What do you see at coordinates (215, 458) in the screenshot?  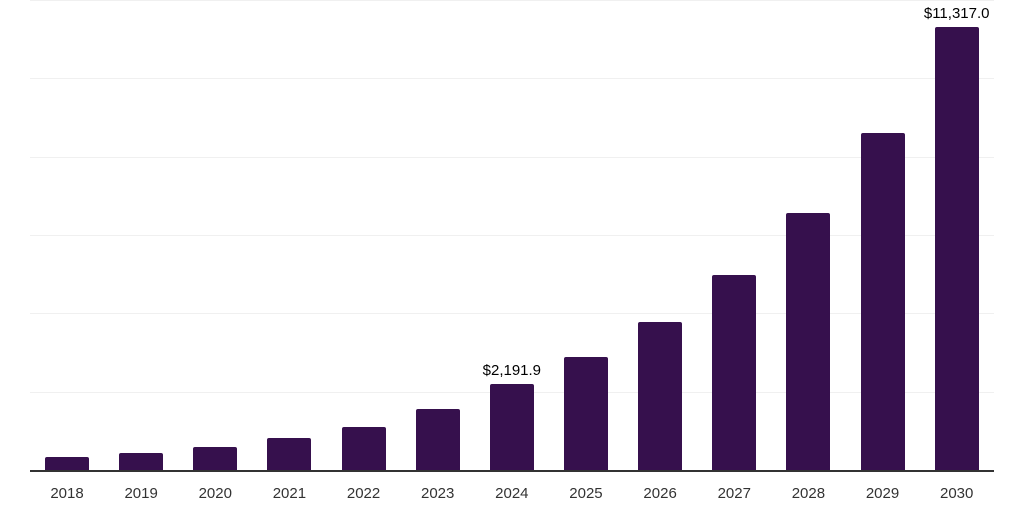 I see `bar-2020` at bounding box center [215, 458].